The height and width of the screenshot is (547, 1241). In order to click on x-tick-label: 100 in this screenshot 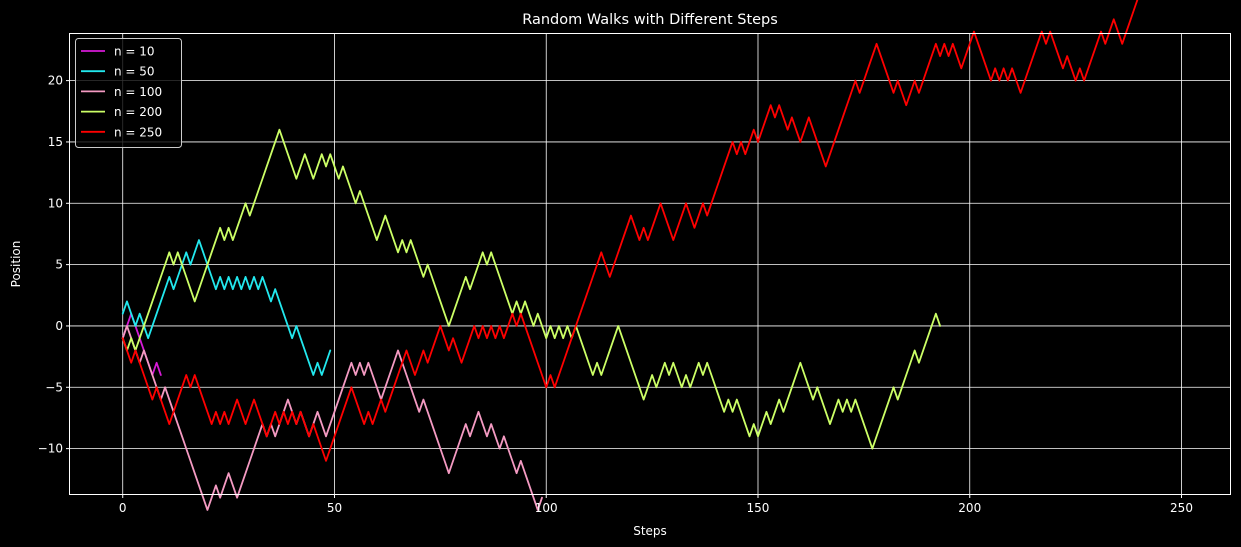, I will do `click(546, 508)`.